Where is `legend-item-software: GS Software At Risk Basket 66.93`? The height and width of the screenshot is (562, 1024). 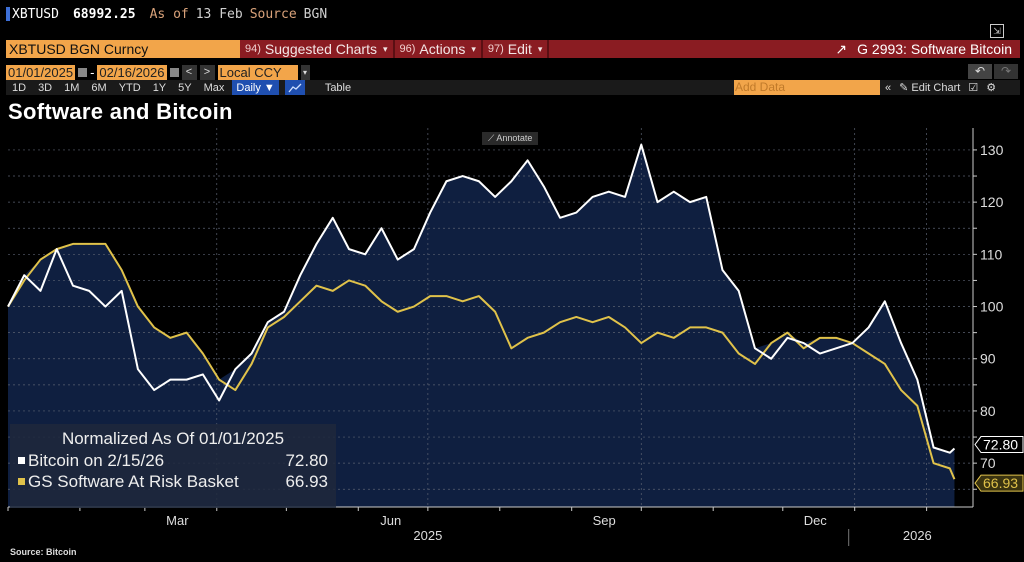
legend-item-software: GS Software At Risk Basket 66.93 is located at coordinates (173, 481).